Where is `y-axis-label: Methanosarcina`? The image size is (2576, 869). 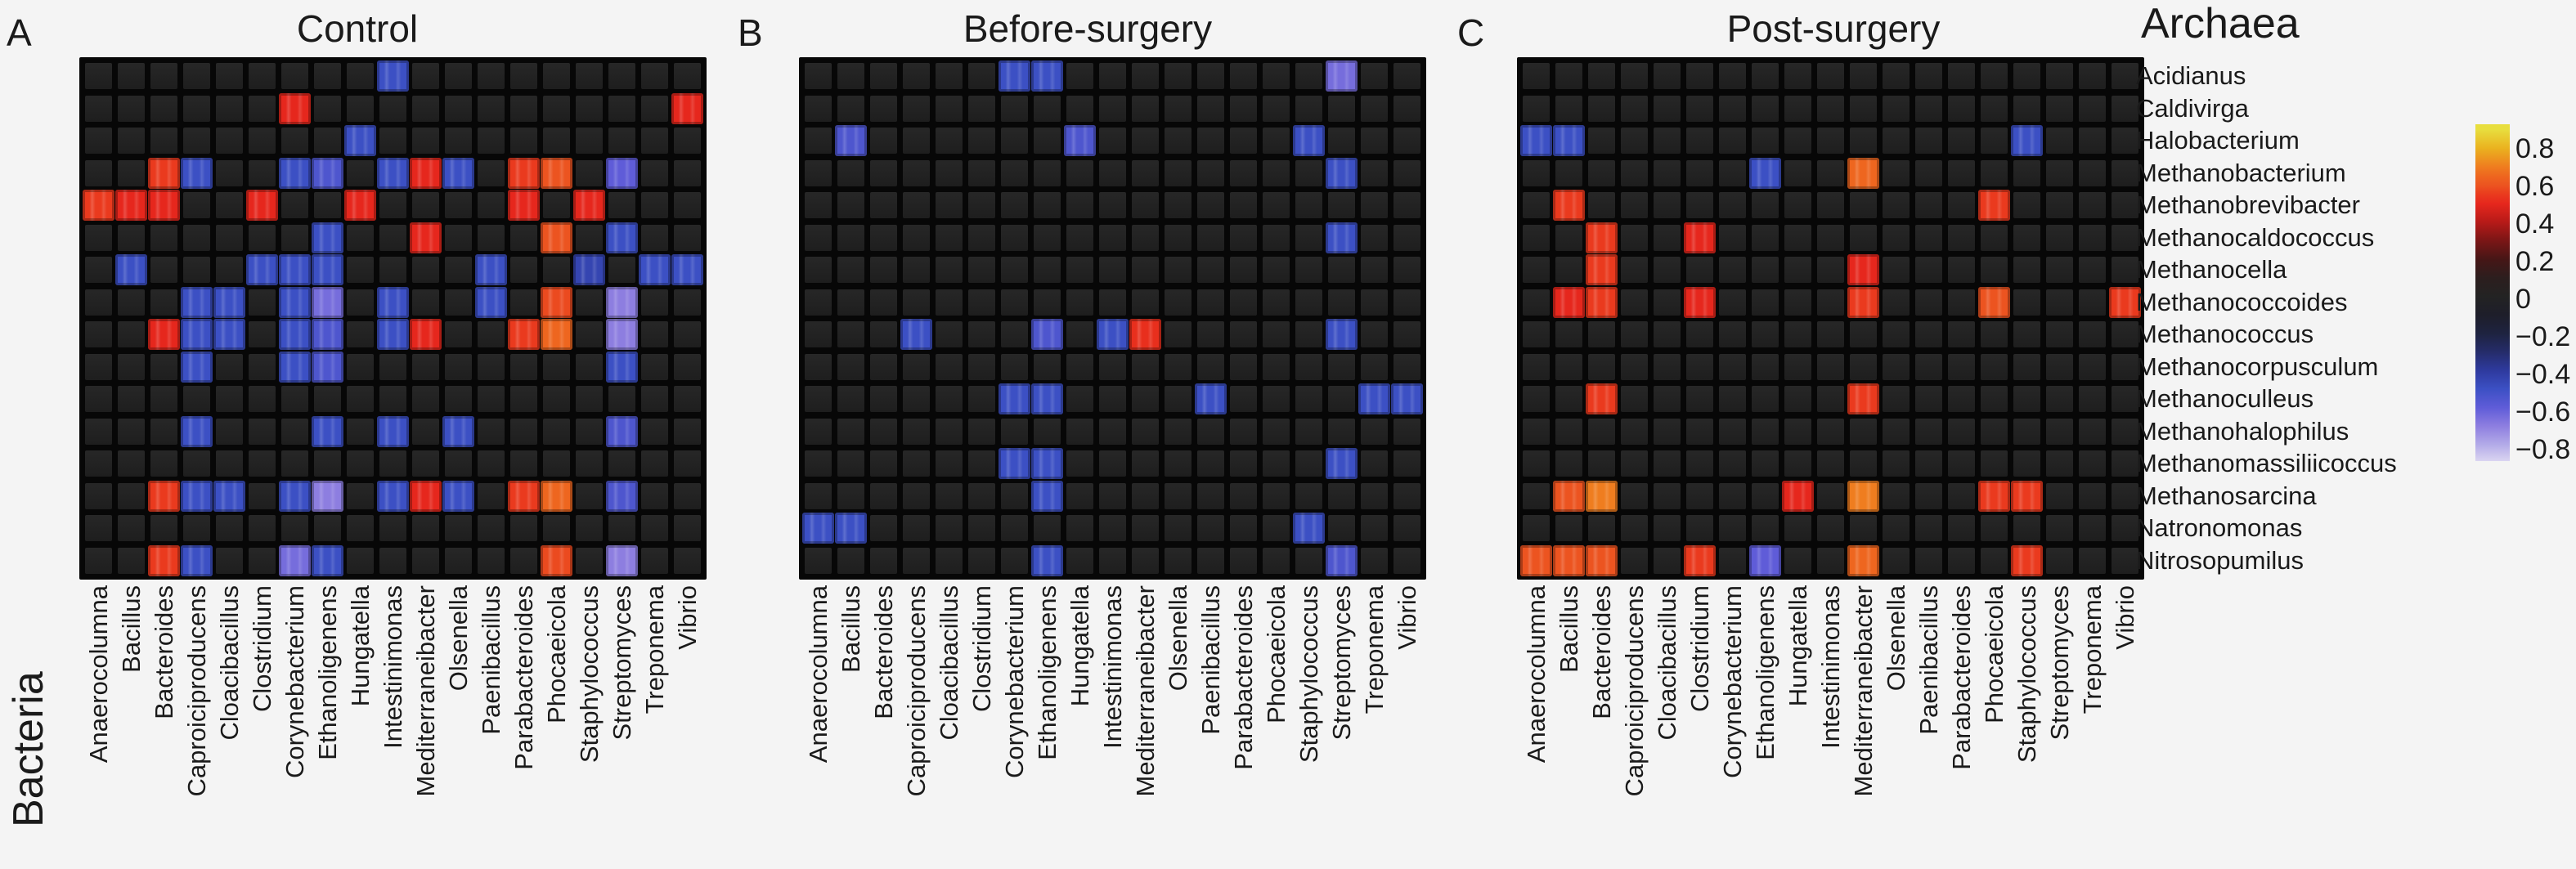
y-axis-label: Methanosarcina is located at coordinates (2226, 496).